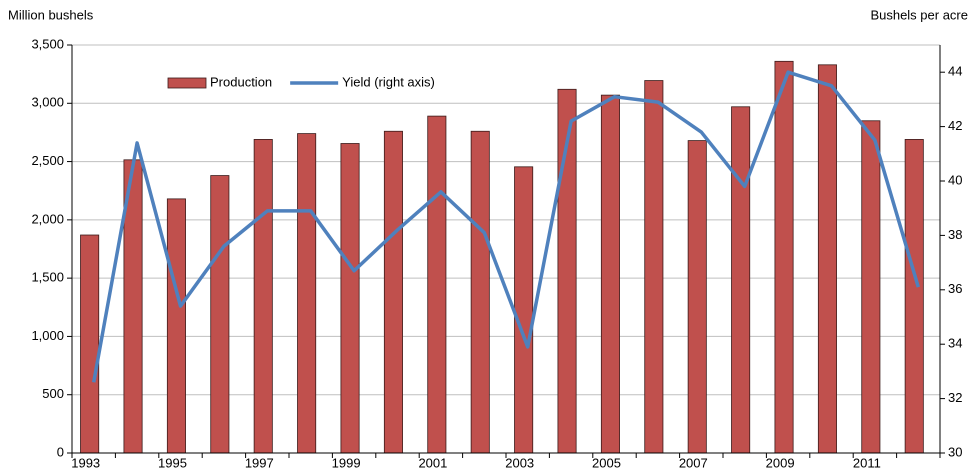 The image size is (976, 469). Describe the element at coordinates (867, 462) in the screenshot. I see `x-tick-label: 2011` at that location.